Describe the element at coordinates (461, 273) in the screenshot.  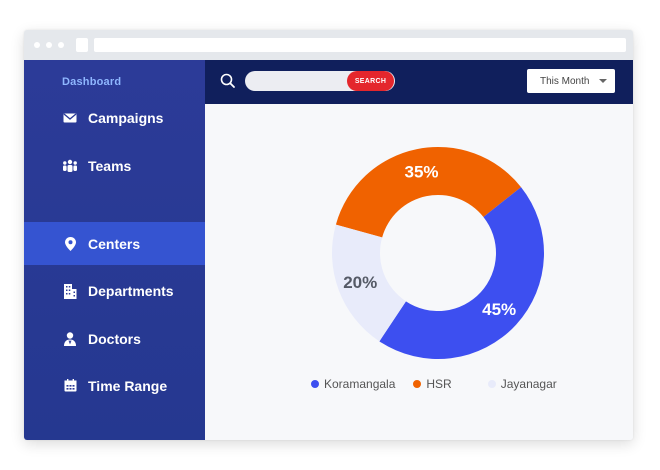
I see `donut-slice-koramangala` at that location.